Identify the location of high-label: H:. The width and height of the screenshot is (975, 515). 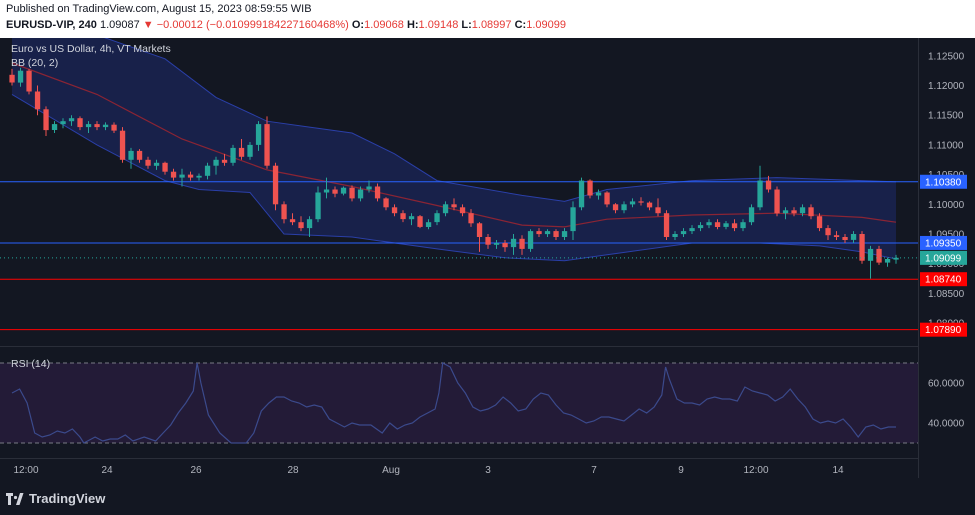
(412, 25).